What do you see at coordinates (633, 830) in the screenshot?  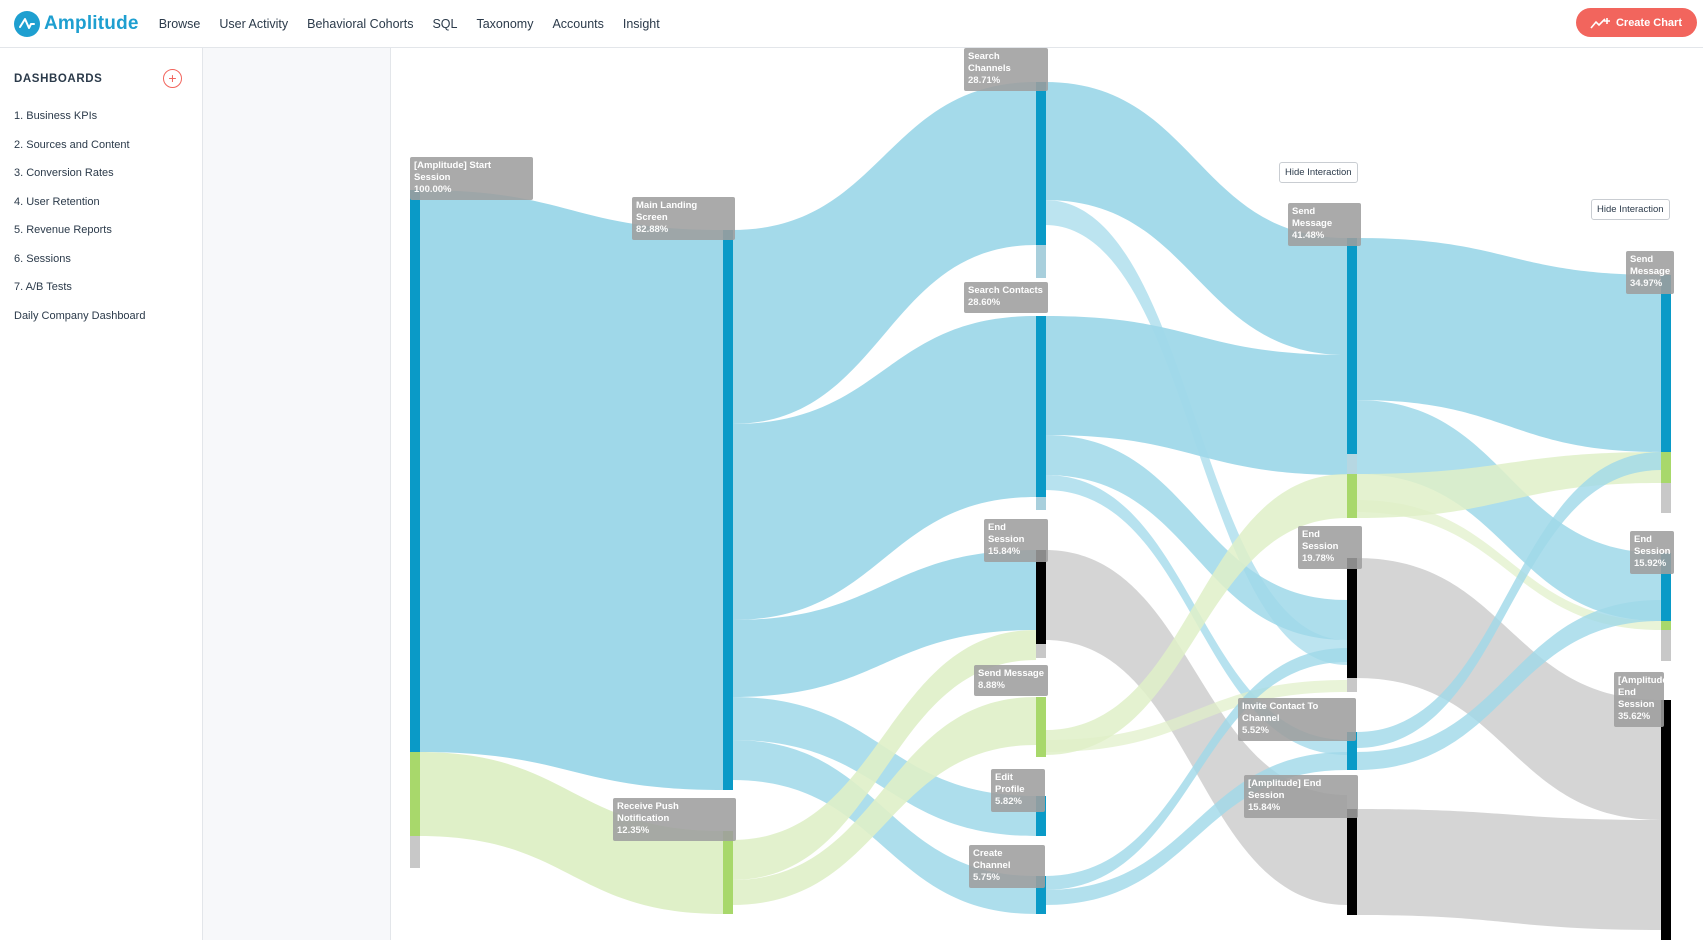 I see `node-percent: 12.35%` at bounding box center [633, 830].